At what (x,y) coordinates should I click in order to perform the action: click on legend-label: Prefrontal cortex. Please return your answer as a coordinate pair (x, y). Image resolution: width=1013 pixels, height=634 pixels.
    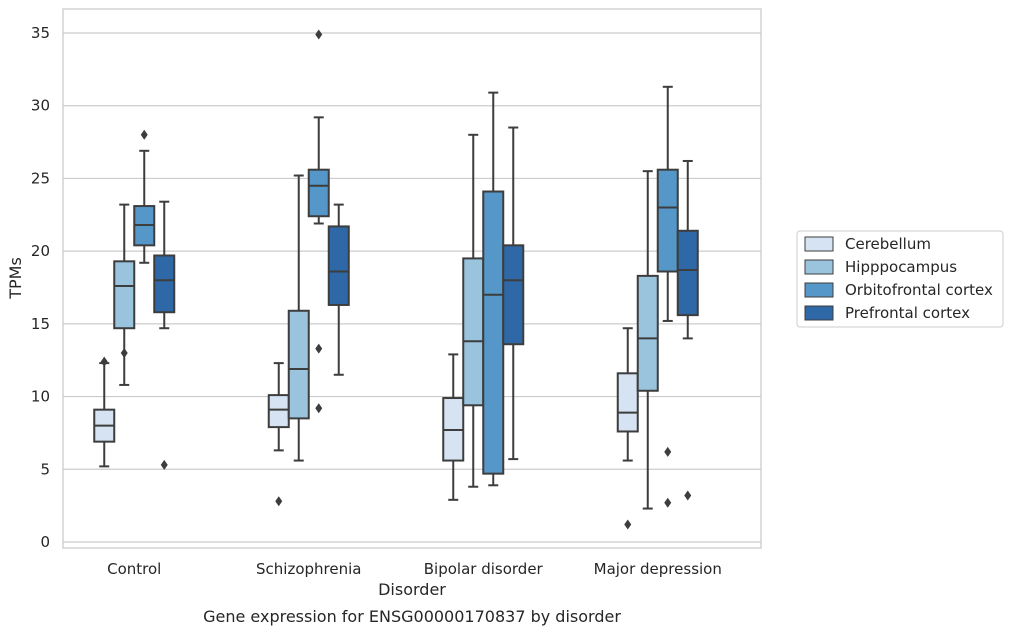
    Looking at the image, I should click on (907, 313).